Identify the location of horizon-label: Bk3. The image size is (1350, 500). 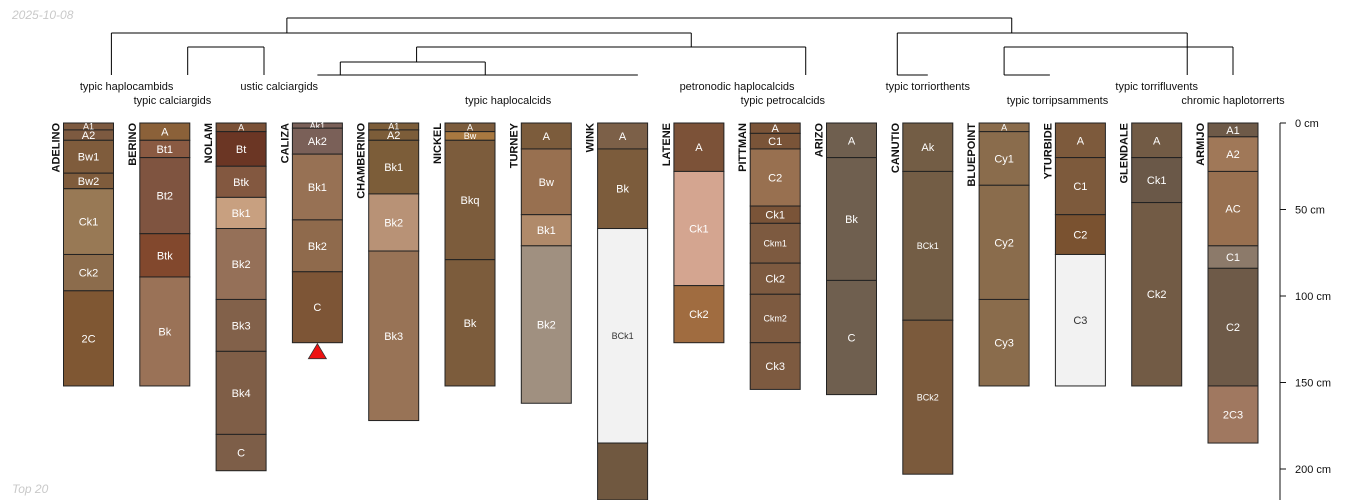
(393, 337).